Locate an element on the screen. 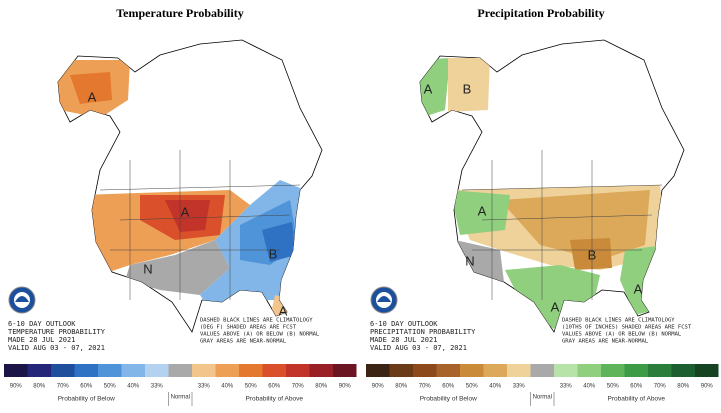  legend-note: (DEG F) SHADED AREAS ARE FCST is located at coordinates (248, 328).